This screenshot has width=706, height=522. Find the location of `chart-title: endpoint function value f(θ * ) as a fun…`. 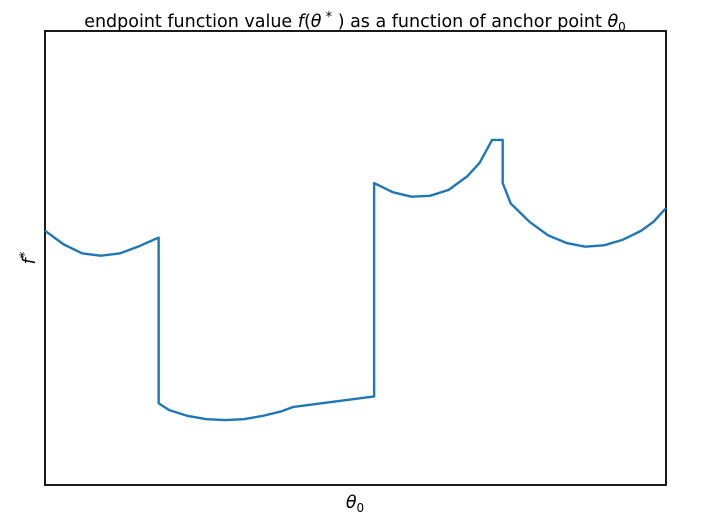

chart-title: endpoint function value f(θ * ) as a fun… is located at coordinates (355, 22).